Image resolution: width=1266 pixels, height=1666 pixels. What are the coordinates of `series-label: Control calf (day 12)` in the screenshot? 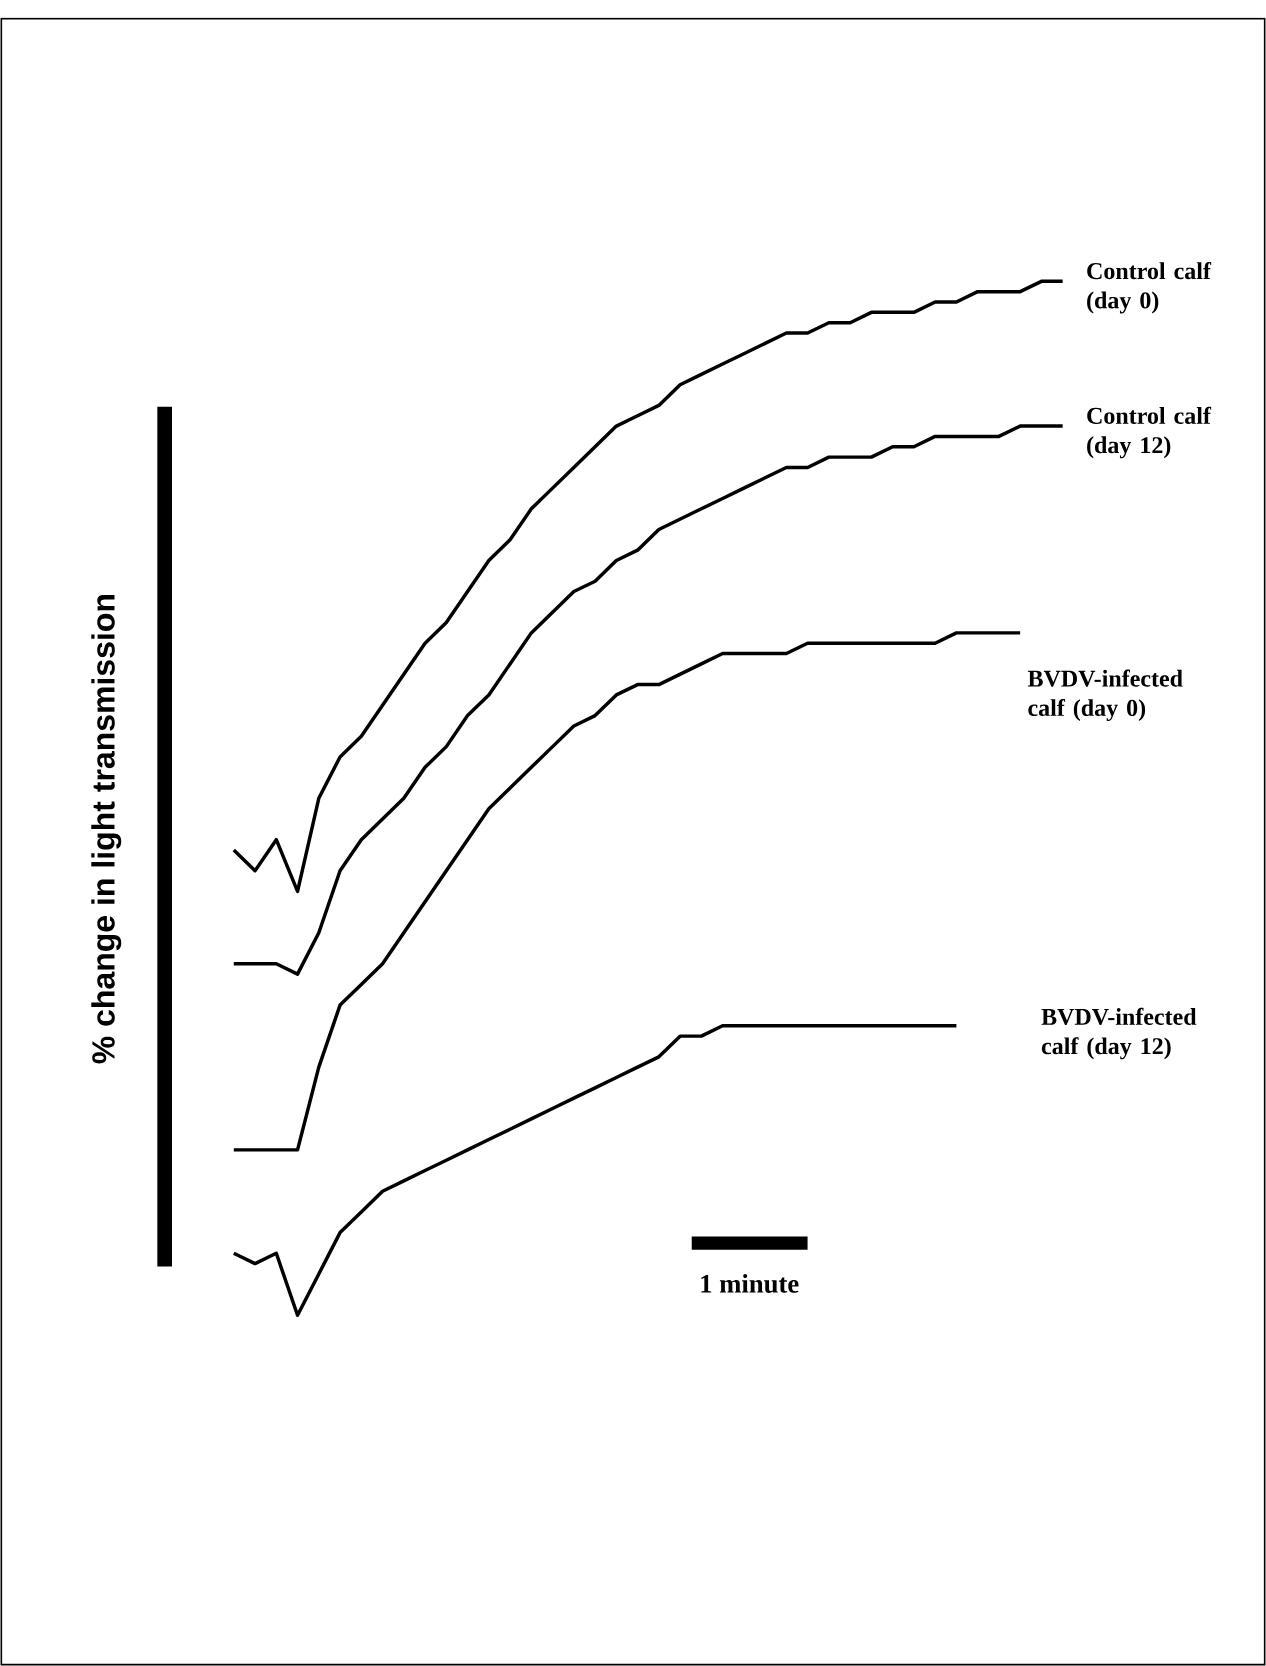 It's located at (1149, 432).